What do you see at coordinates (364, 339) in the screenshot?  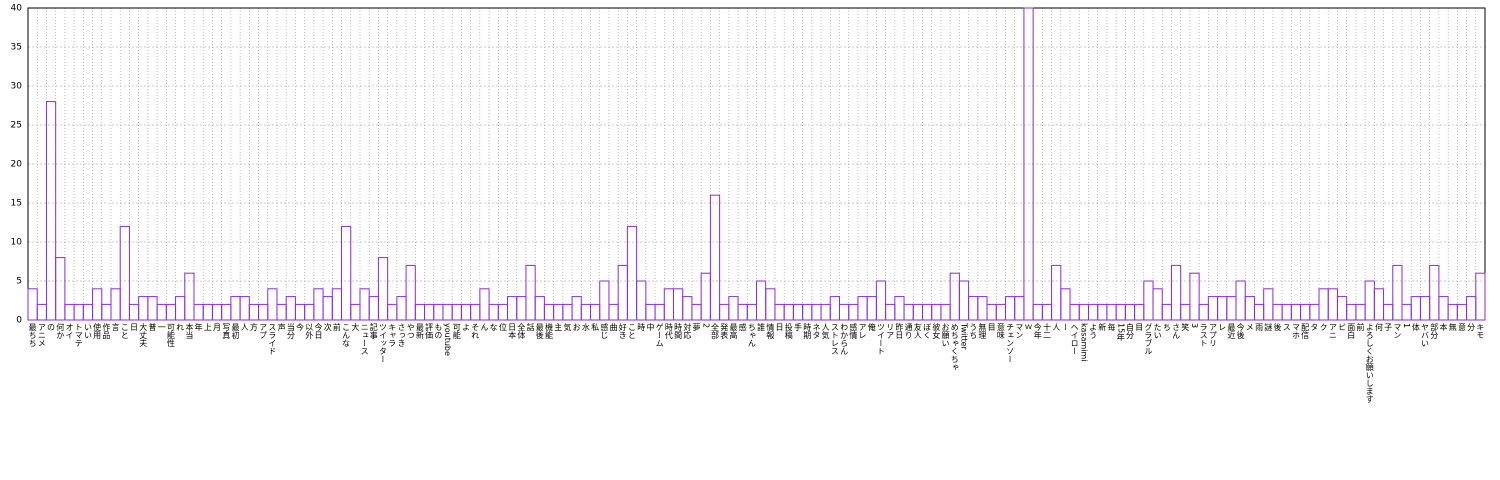 I see `x-tick-label: ニュース` at bounding box center [364, 339].